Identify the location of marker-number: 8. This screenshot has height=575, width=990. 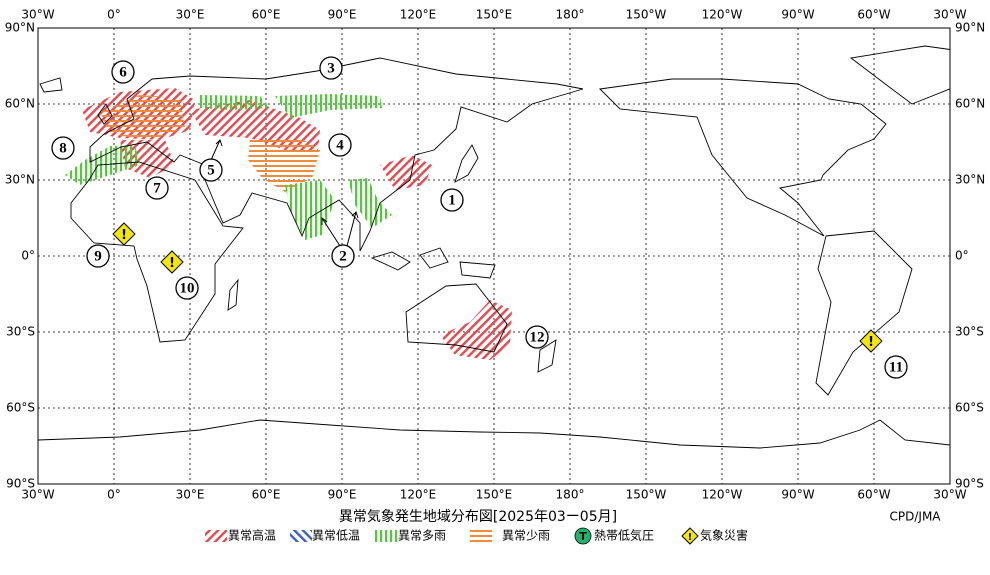
(63, 148).